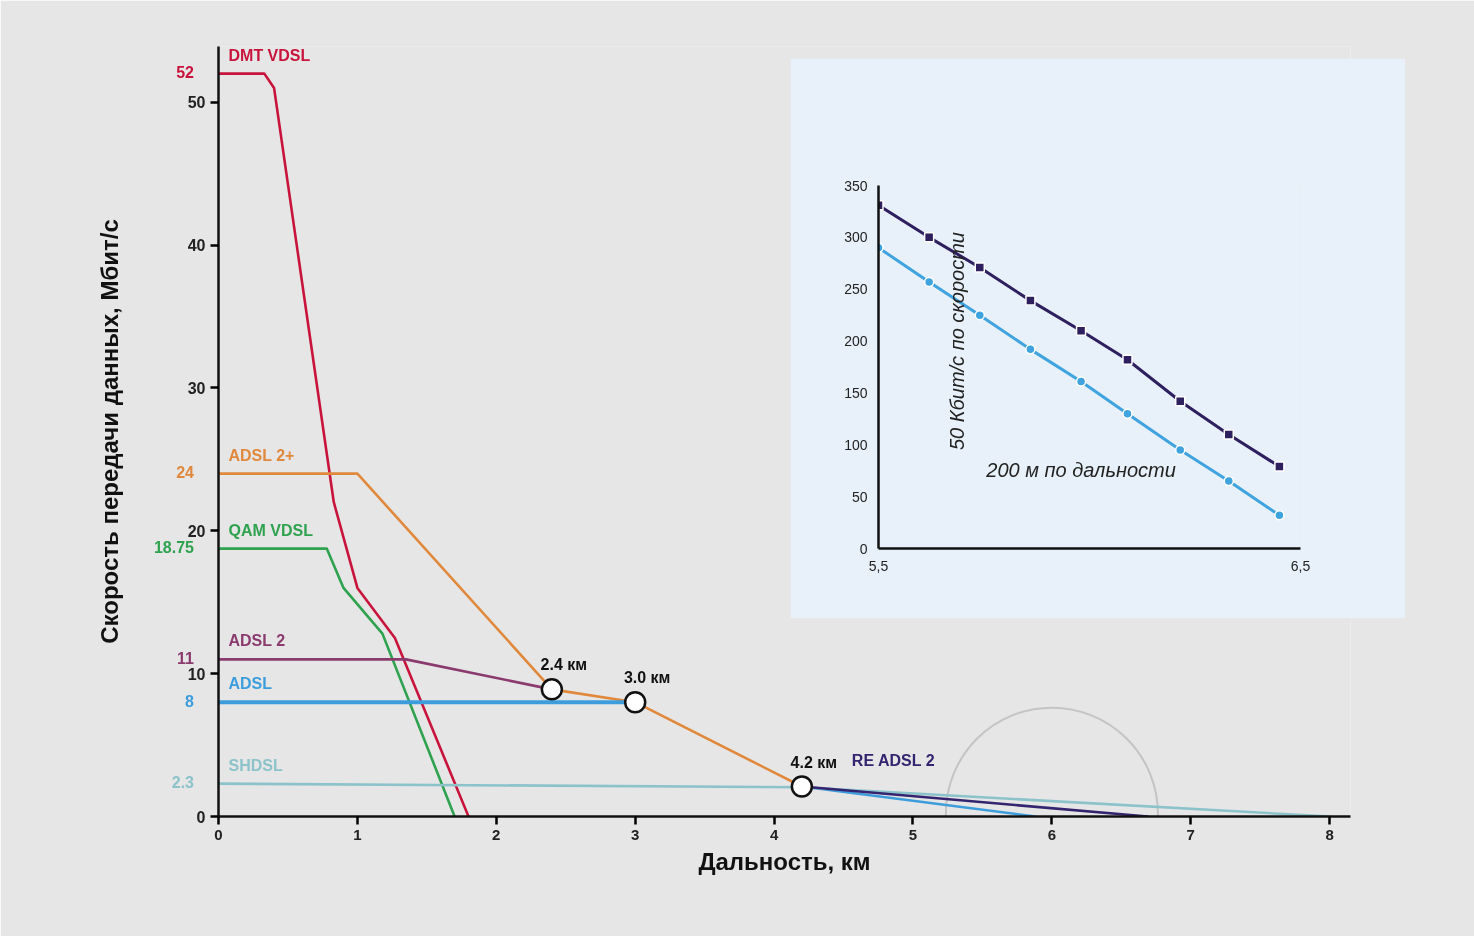 The height and width of the screenshot is (936, 1474). What do you see at coordinates (647, 678) in the screenshot?
I see `annotation: 3.0 км` at bounding box center [647, 678].